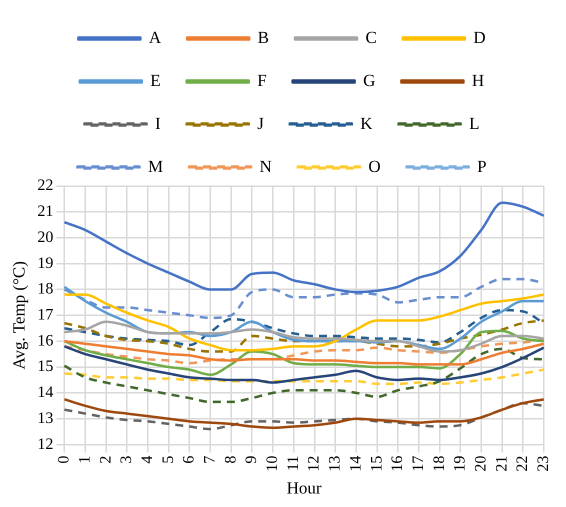  I want to click on legend-label: I, so click(158, 123).